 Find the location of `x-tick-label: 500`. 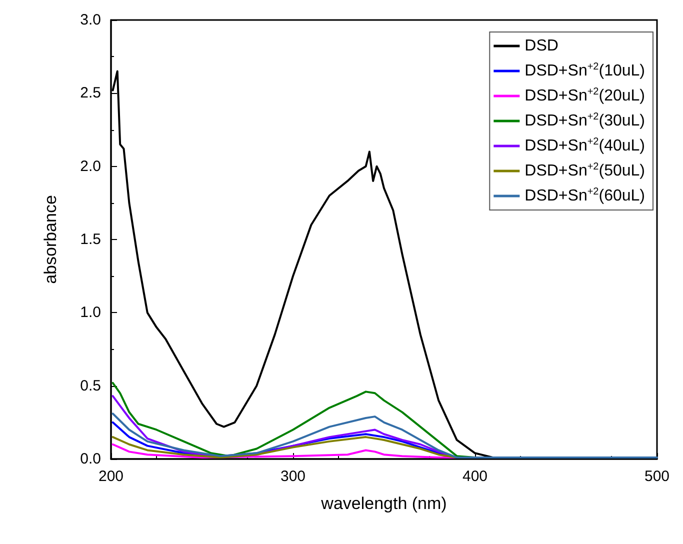

x-tick-label: 500 is located at coordinates (657, 476).